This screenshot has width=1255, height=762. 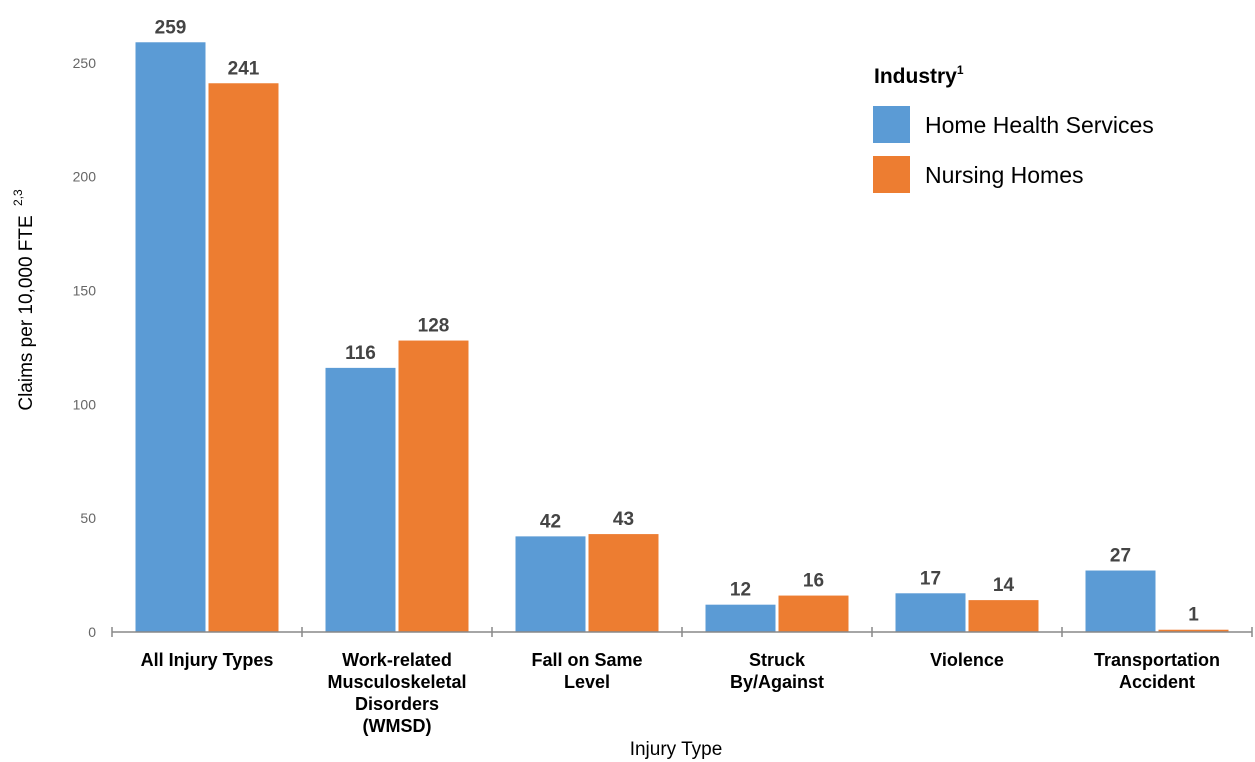 What do you see at coordinates (85, 404) in the screenshot?
I see `y-tick-label: 100` at bounding box center [85, 404].